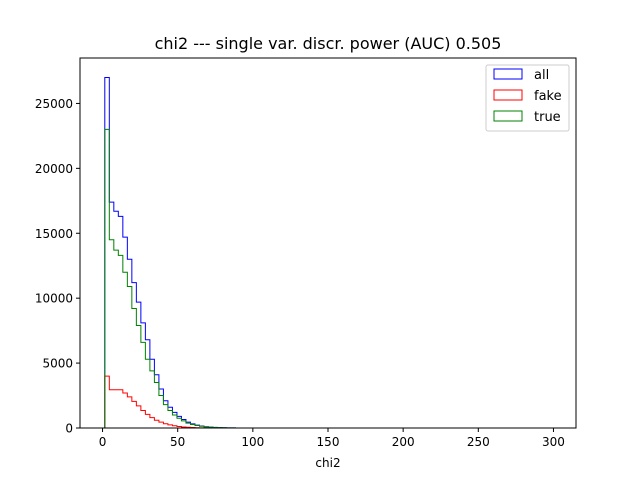  Describe the element at coordinates (57, 364) in the screenshot. I see `y-tick-label: 5000` at that location.